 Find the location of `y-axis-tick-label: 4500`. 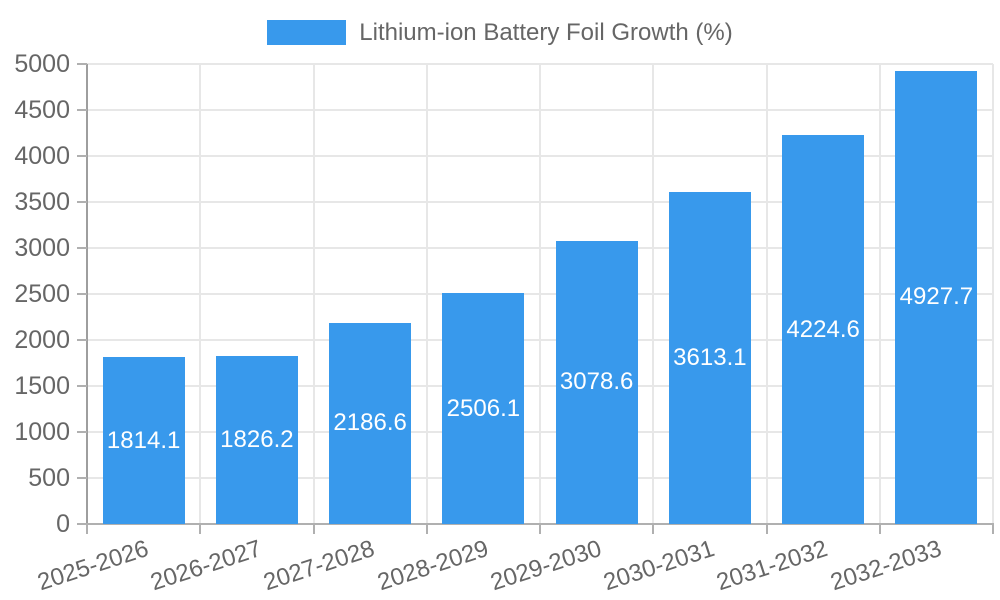

y-axis-tick-label: 4500 is located at coordinates (42, 110).